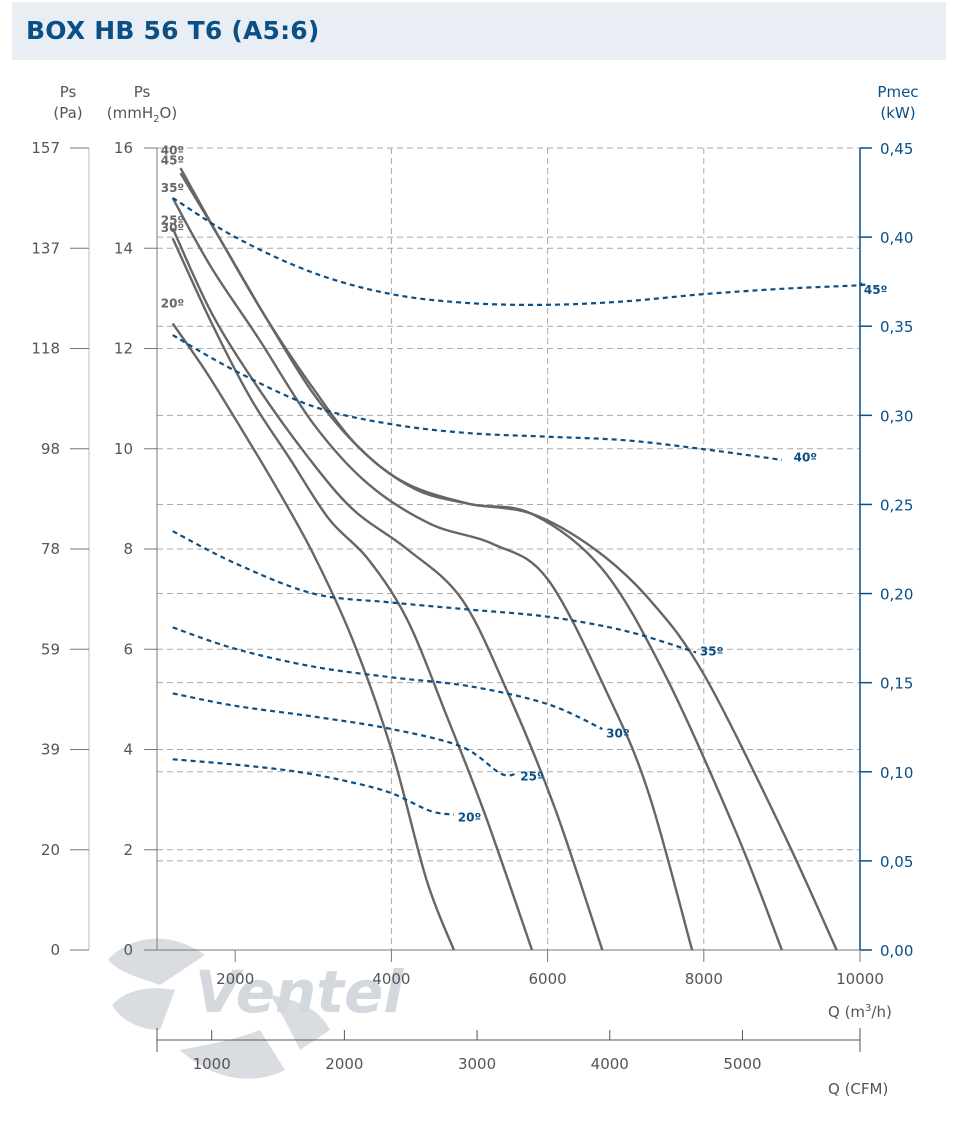  What do you see at coordinates (45, 148) in the screenshot?
I see `y-tick-label-pa: 157` at bounding box center [45, 148].